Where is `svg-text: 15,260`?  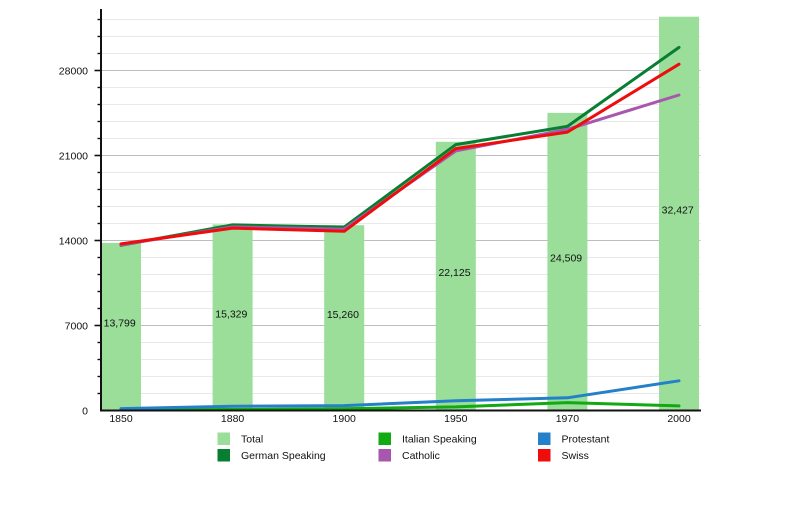
svg-text: 15,260 is located at coordinates (343, 315).